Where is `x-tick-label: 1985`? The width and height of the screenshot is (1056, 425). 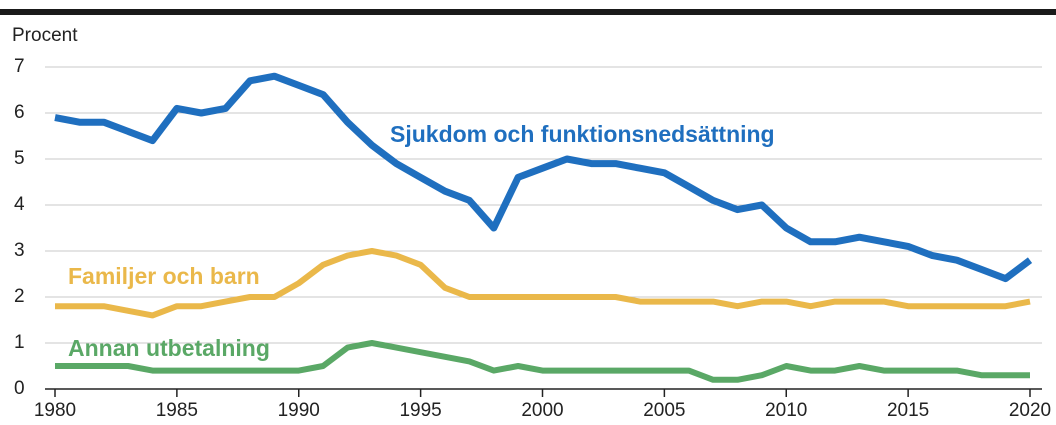
x-tick-label: 1985 is located at coordinates (177, 410).